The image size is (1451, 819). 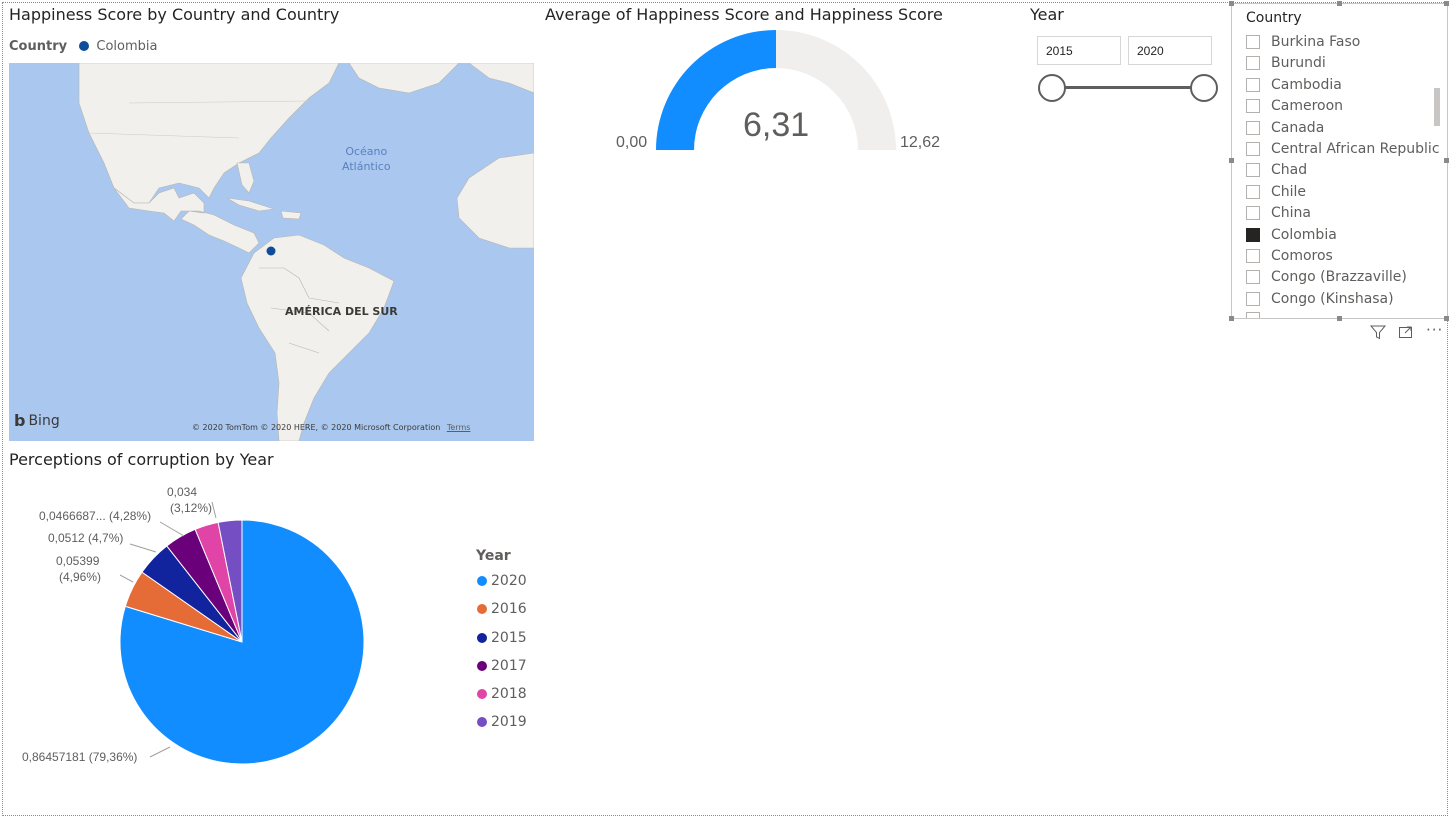 What do you see at coordinates (20, 420) in the screenshot?
I see `bing-b-icon: b` at bounding box center [20, 420].